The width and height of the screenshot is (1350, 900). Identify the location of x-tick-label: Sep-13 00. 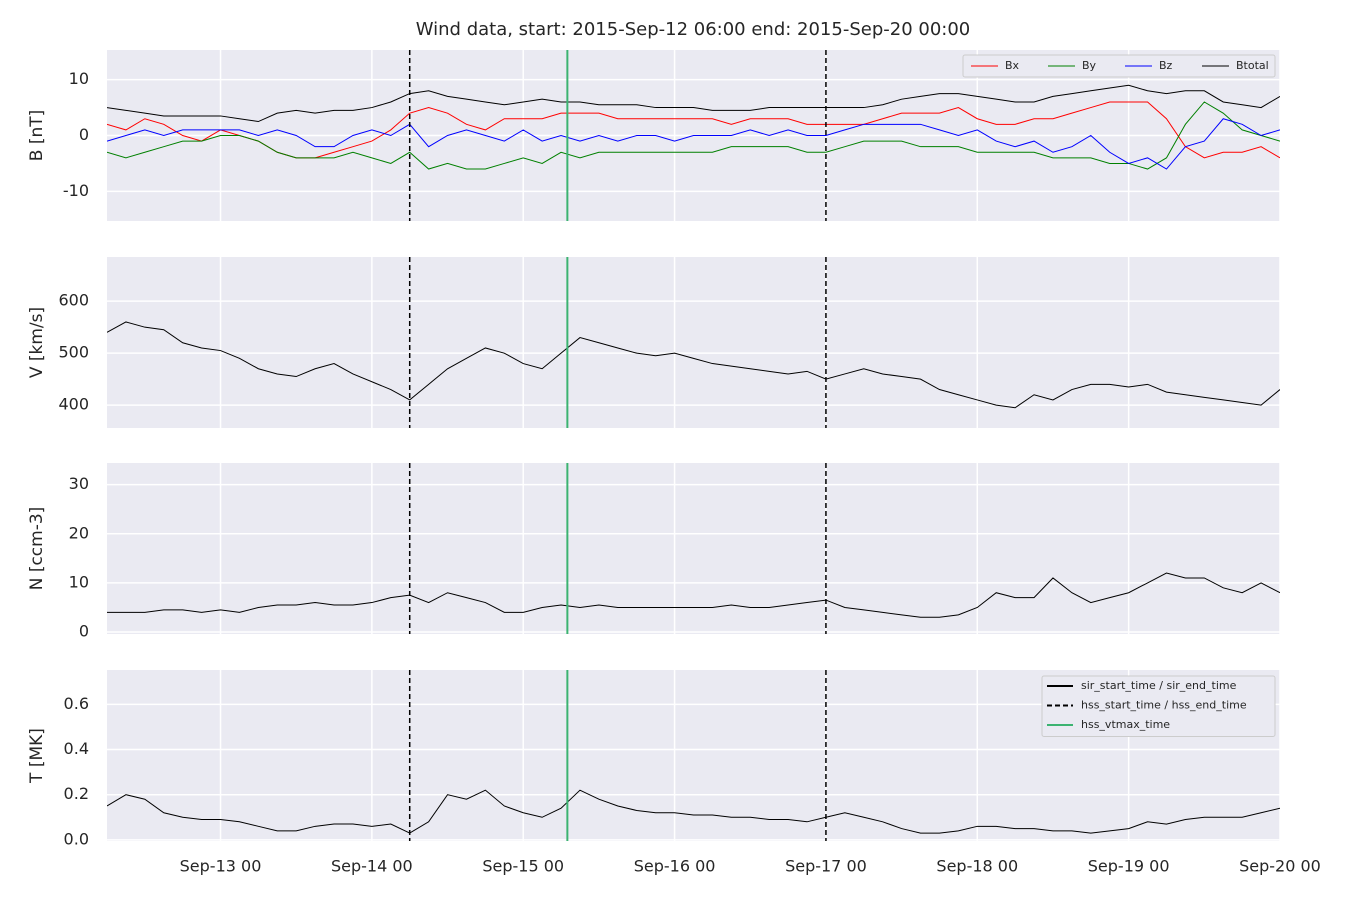
(221, 866).